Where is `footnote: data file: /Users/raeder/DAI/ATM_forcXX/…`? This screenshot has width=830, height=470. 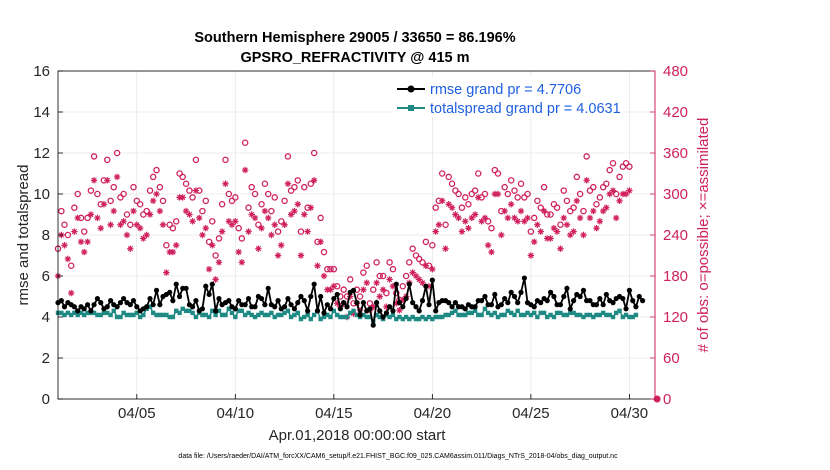
footnote: data file: /Users/raeder/DAI/ATM_forcXX/… is located at coordinates (398, 456).